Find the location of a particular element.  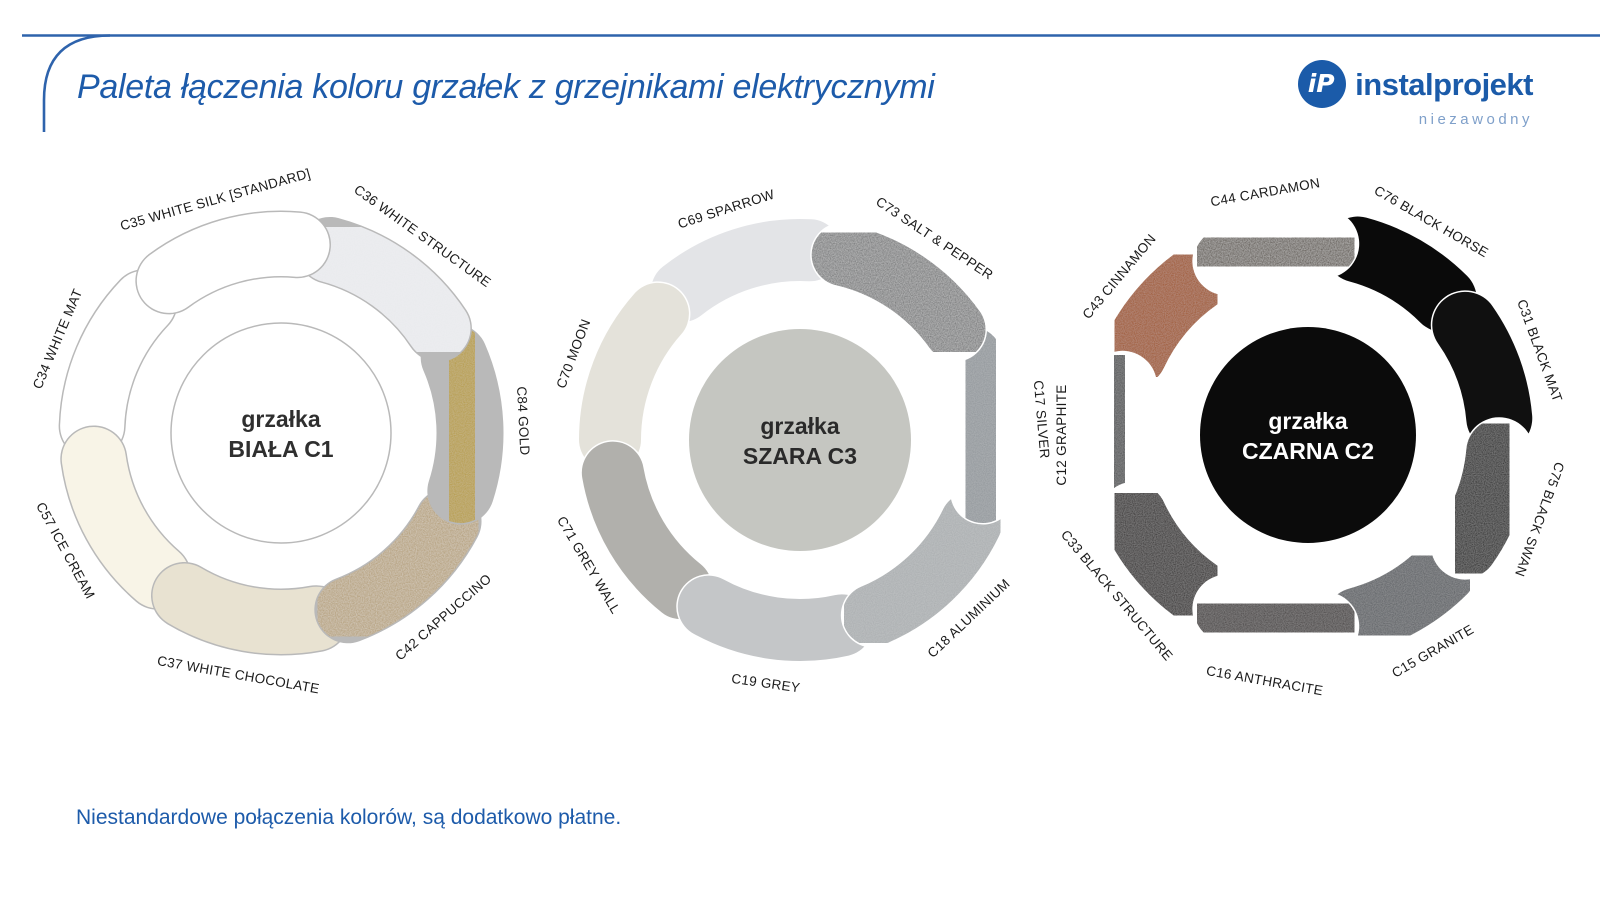

segment-C34 is located at coordinates (118, 364).